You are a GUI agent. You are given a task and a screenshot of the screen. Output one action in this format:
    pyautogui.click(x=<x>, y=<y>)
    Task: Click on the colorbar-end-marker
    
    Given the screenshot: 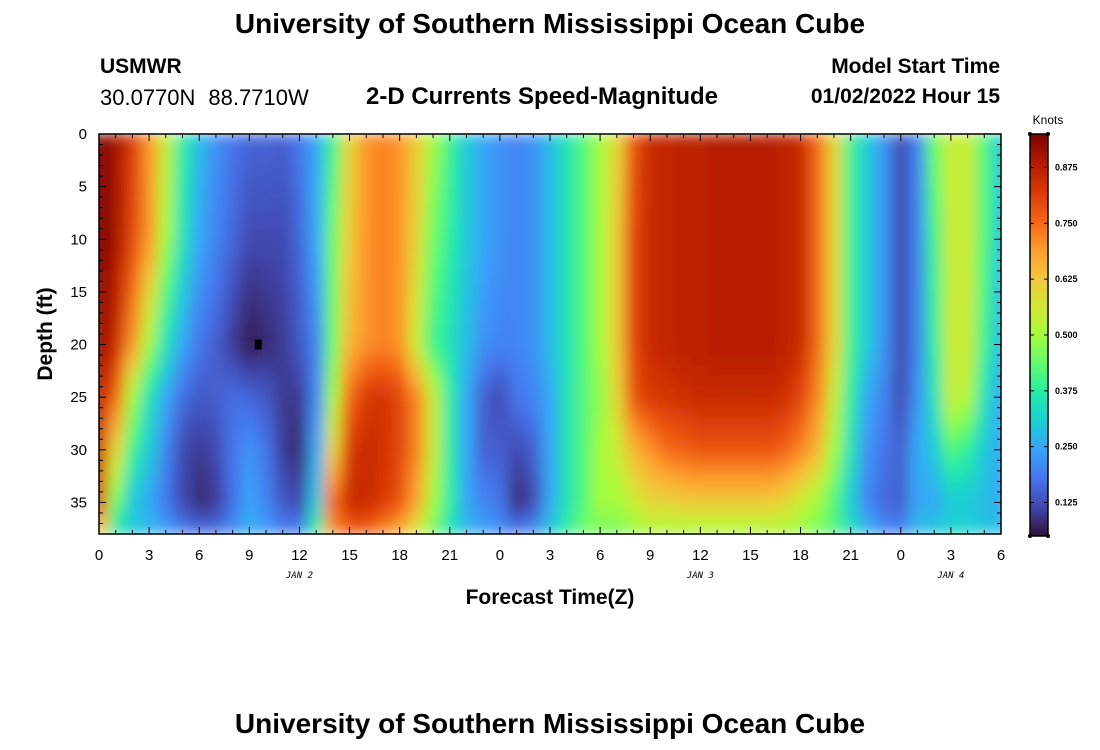 What is the action you would take?
    pyautogui.click(x=1030, y=134)
    